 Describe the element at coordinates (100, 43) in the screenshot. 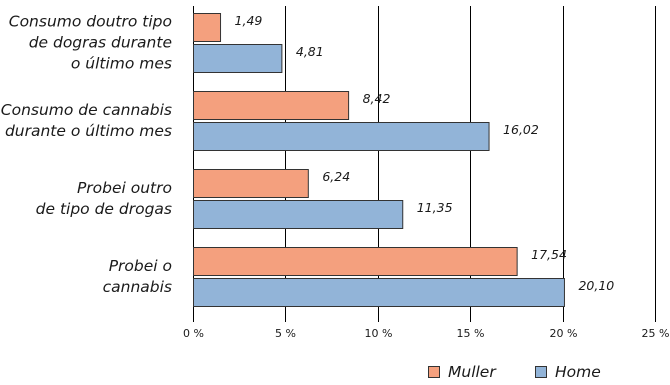

I see `category-label: de dogras durante` at that location.